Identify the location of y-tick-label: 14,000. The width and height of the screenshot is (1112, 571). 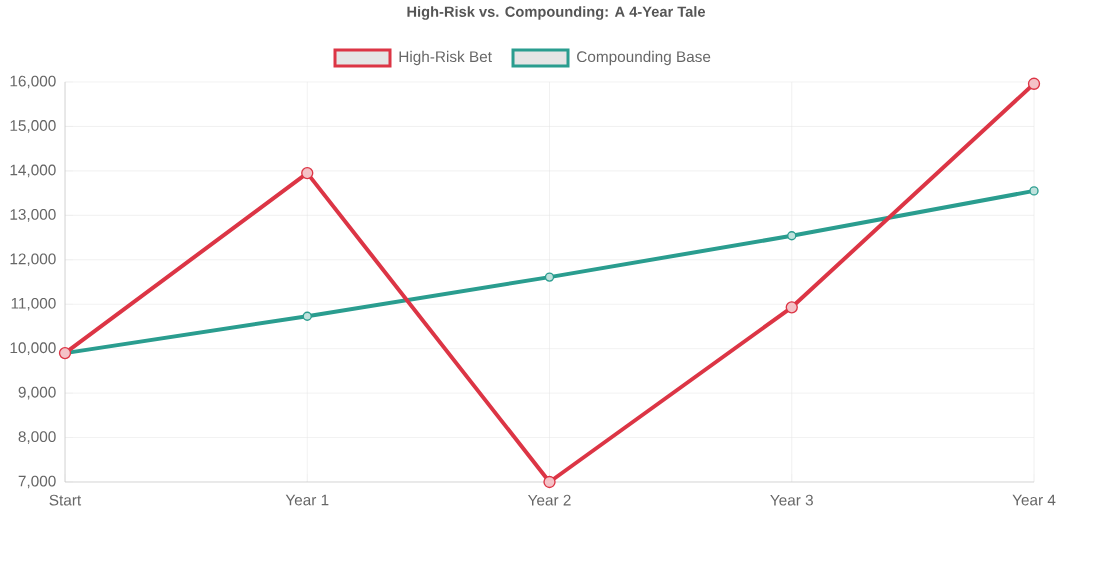
(33, 171).